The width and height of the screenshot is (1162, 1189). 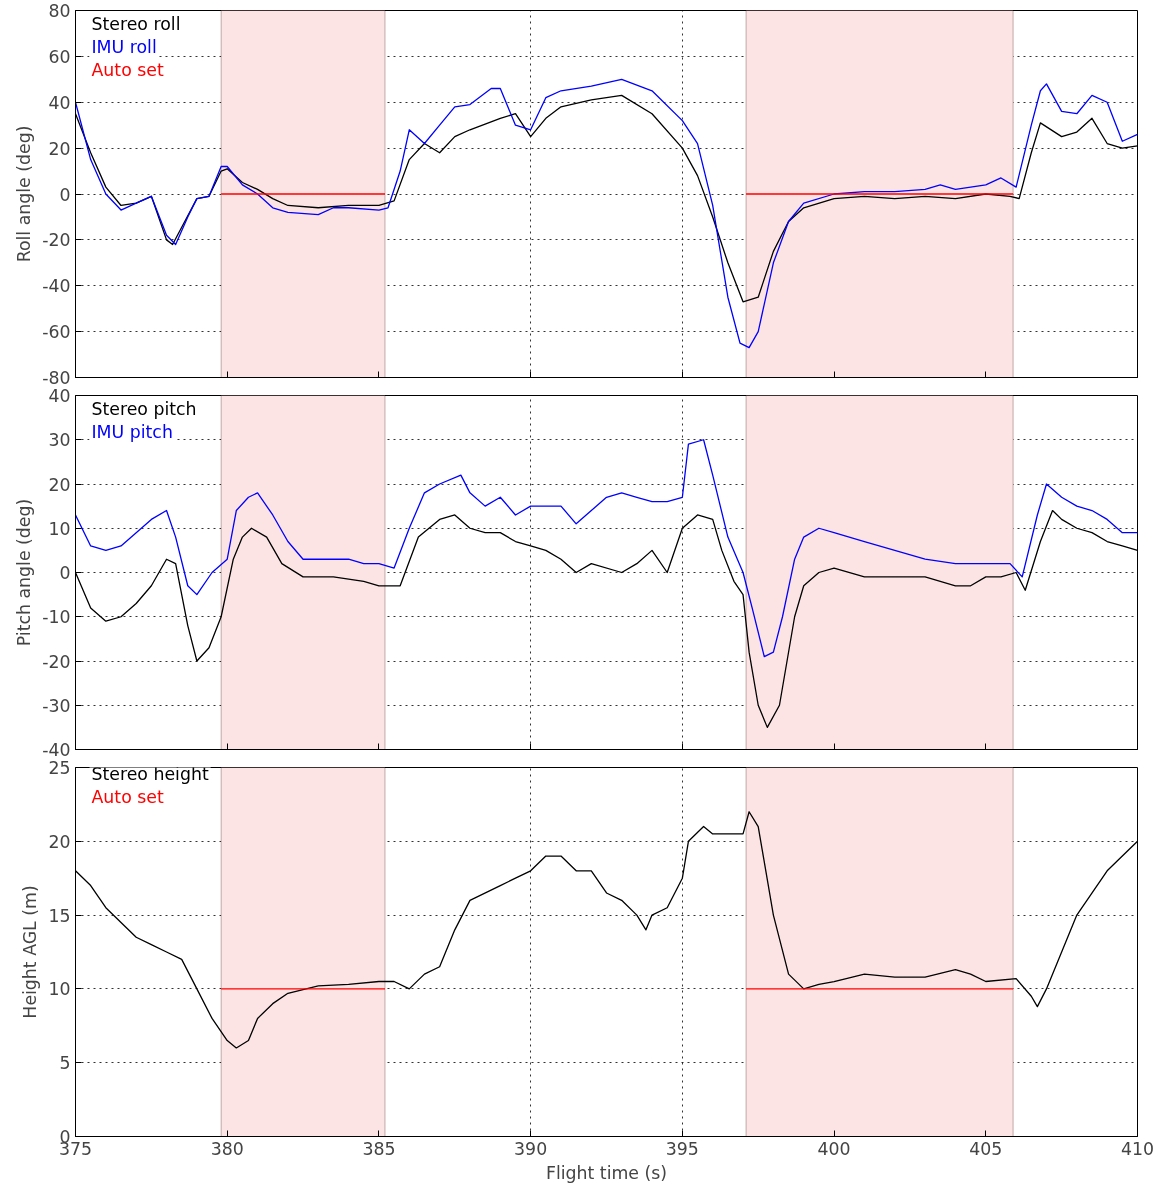 What do you see at coordinates (56, 378) in the screenshot?
I see `y-tick-label: -80` at bounding box center [56, 378].